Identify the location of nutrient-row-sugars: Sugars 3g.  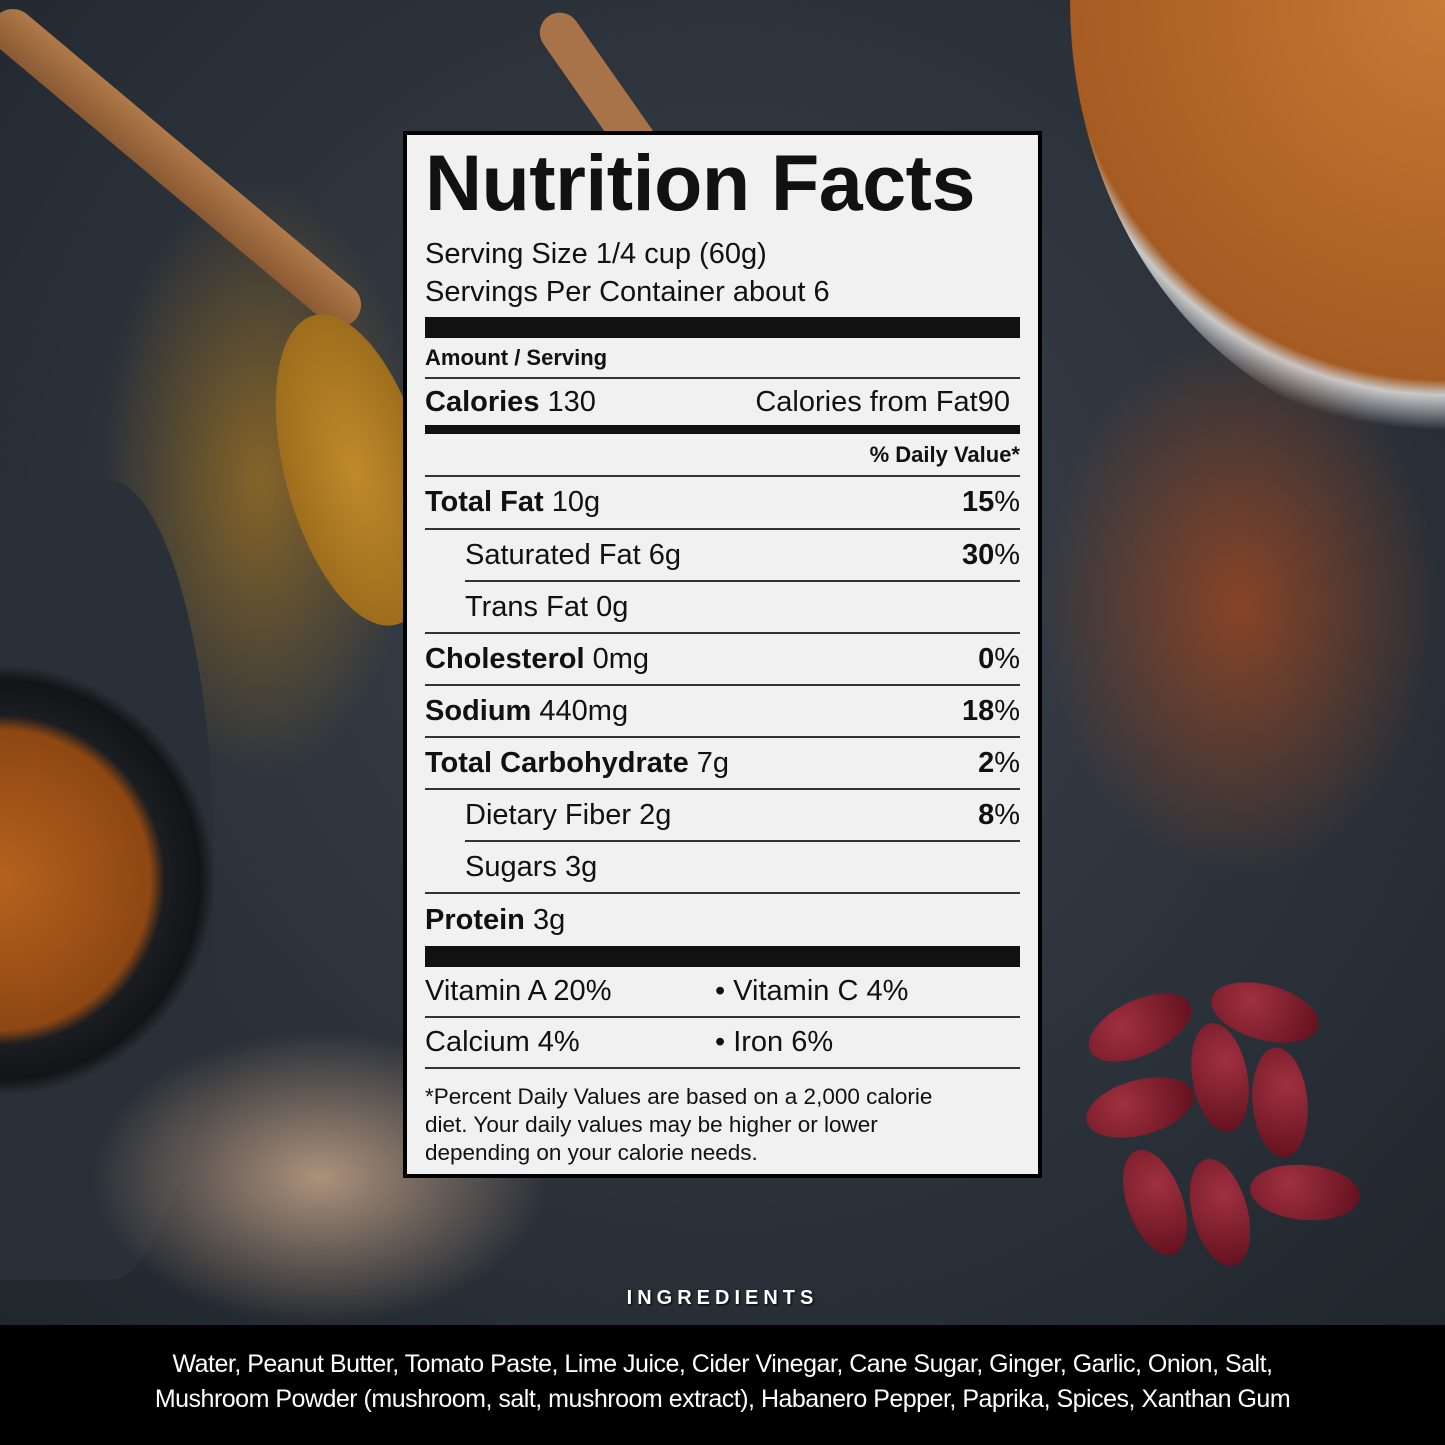
(722, 868).